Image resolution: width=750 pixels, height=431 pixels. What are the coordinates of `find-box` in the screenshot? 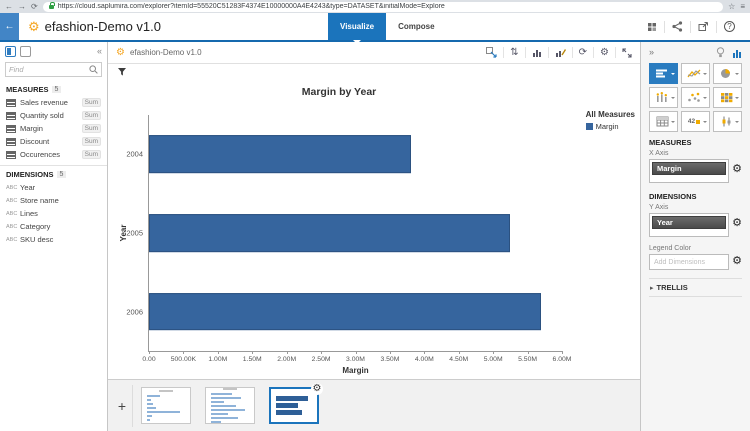 It's located at (53, 69).